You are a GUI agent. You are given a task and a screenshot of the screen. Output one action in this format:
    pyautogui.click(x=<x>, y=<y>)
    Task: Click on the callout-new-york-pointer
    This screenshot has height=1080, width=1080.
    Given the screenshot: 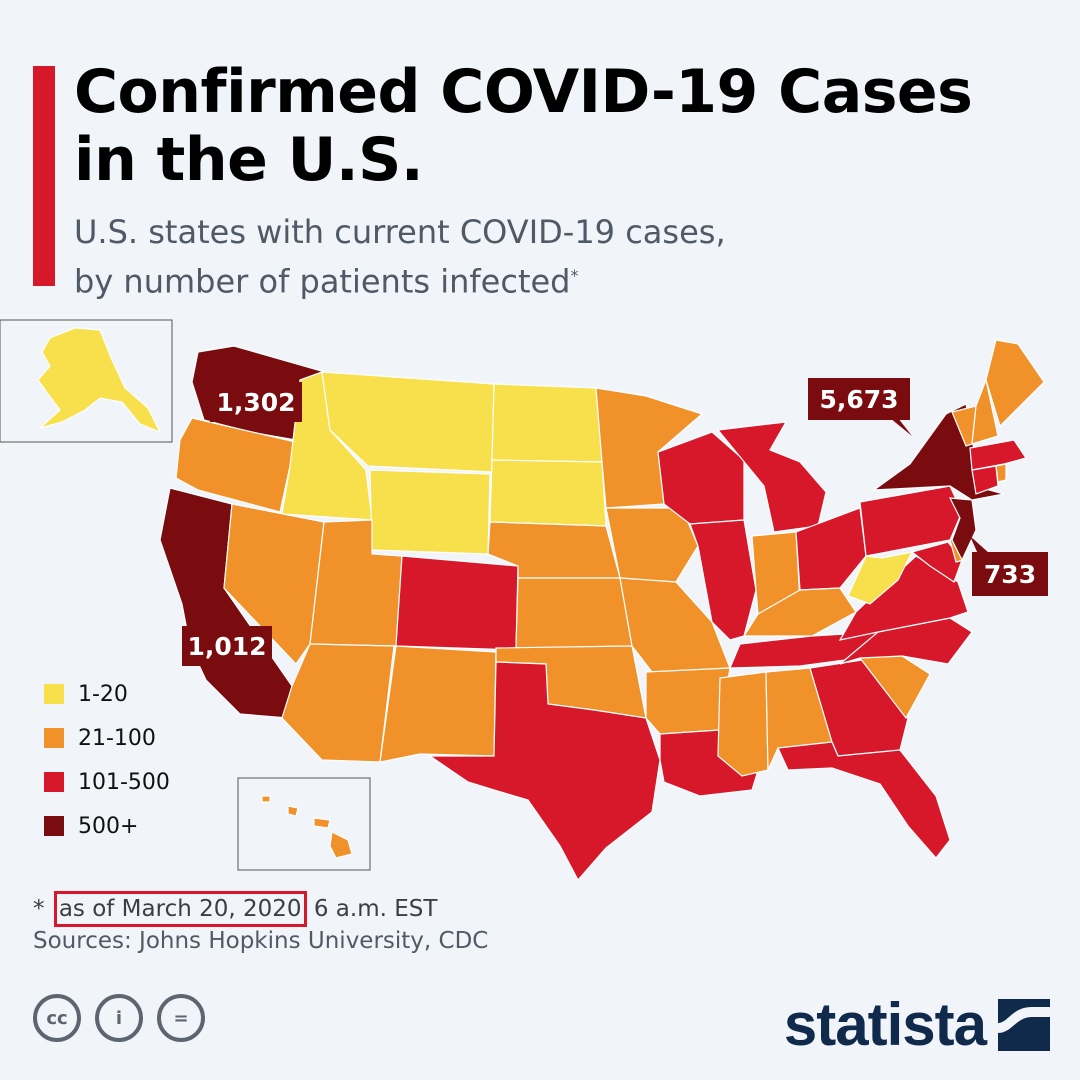 What is the action you would take?
    pyautogui.click(x=901, y=427)
    